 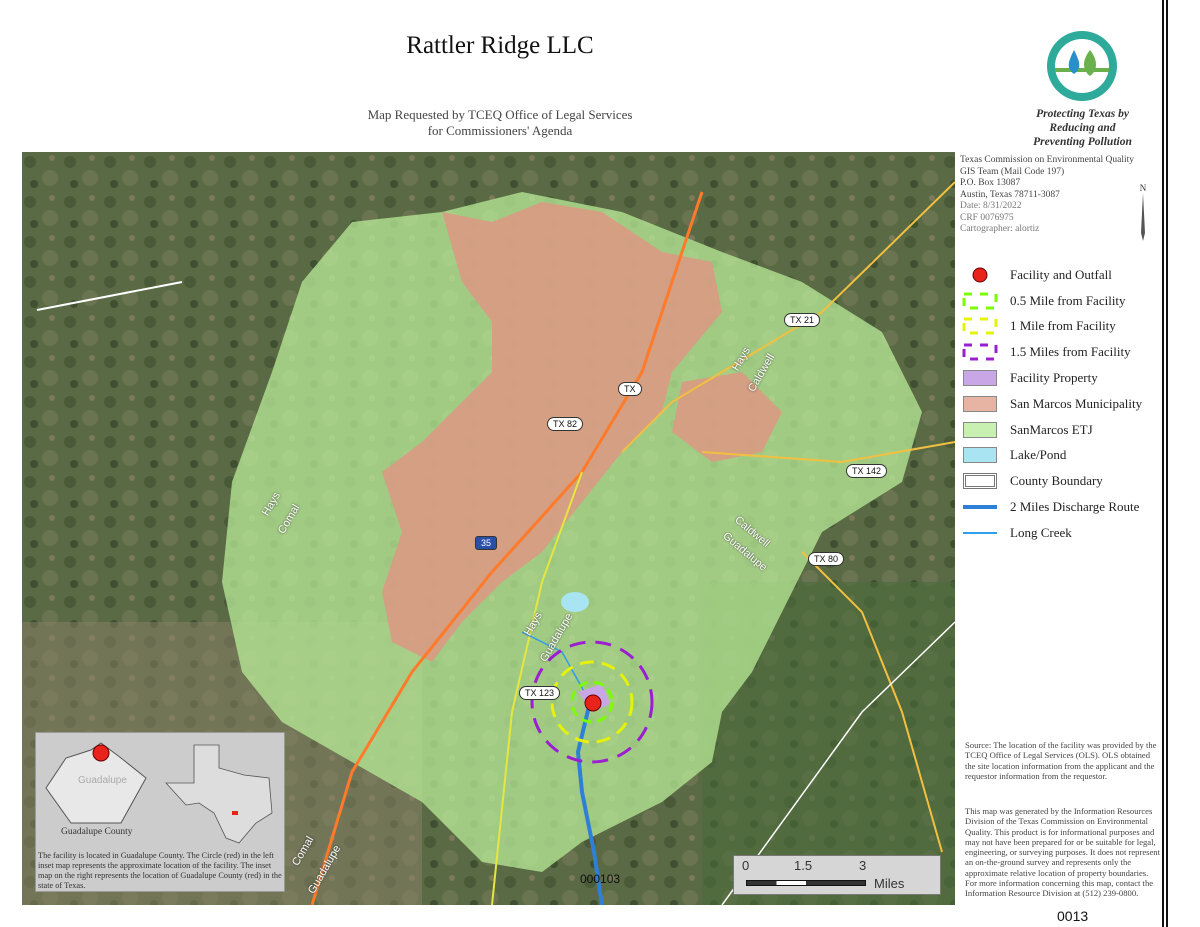 I want to click on info-line: GIS Team (Mail Code 197), so click(x=1012, y=171).